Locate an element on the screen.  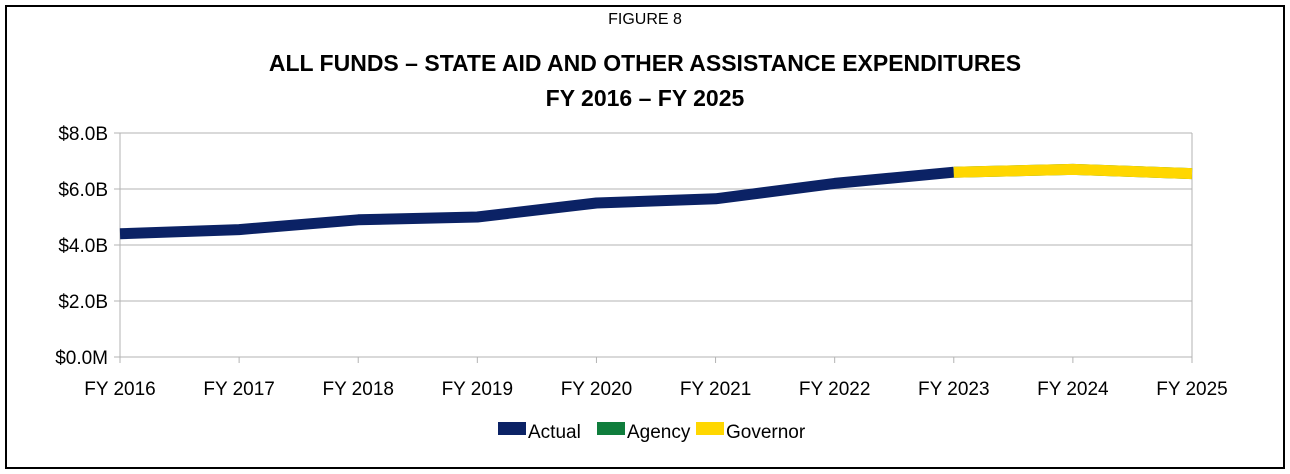
chart-subtitle: FY 2016 – FY 2025 is located at coordinates (645, 98).